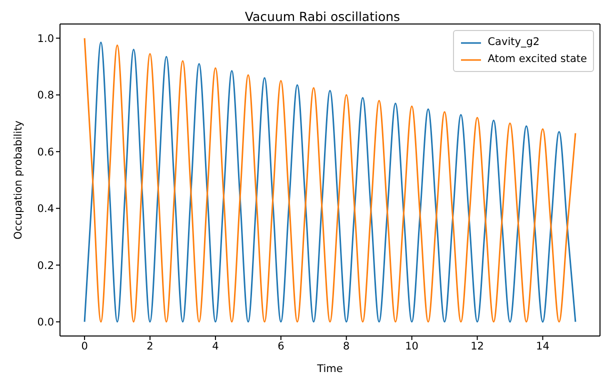 This screenshot has height=387, width=612. Describe the element at coordinates (45, 209) in the screenshot. I see `y-tick-label: 0.4` at that location.